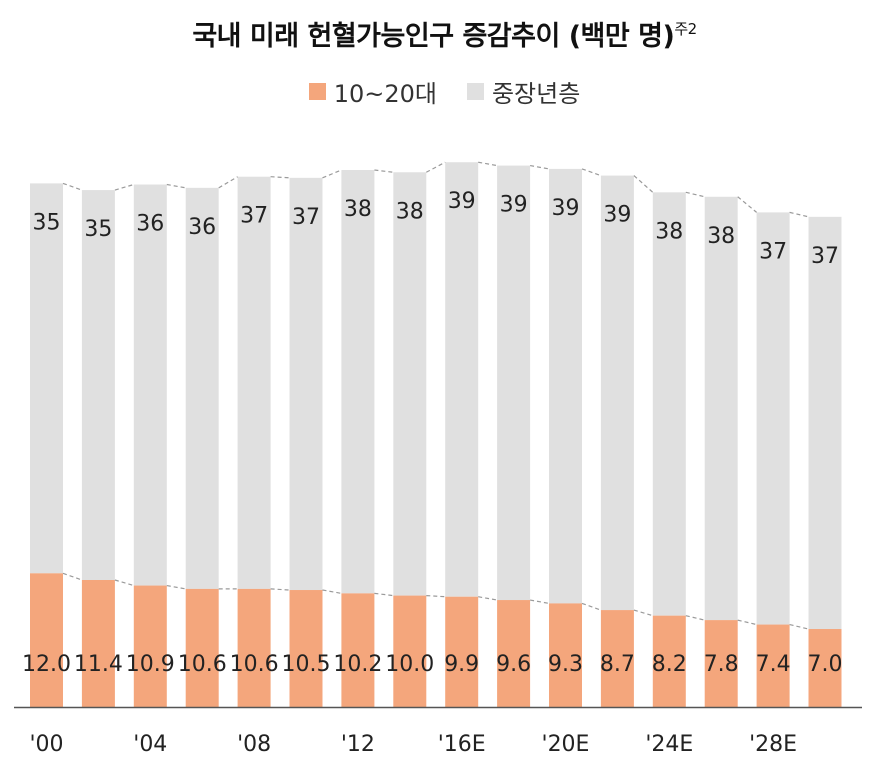 The image size is (889, 766). I want to click on legend-item-youth: 10~20대, so click(372, 91).